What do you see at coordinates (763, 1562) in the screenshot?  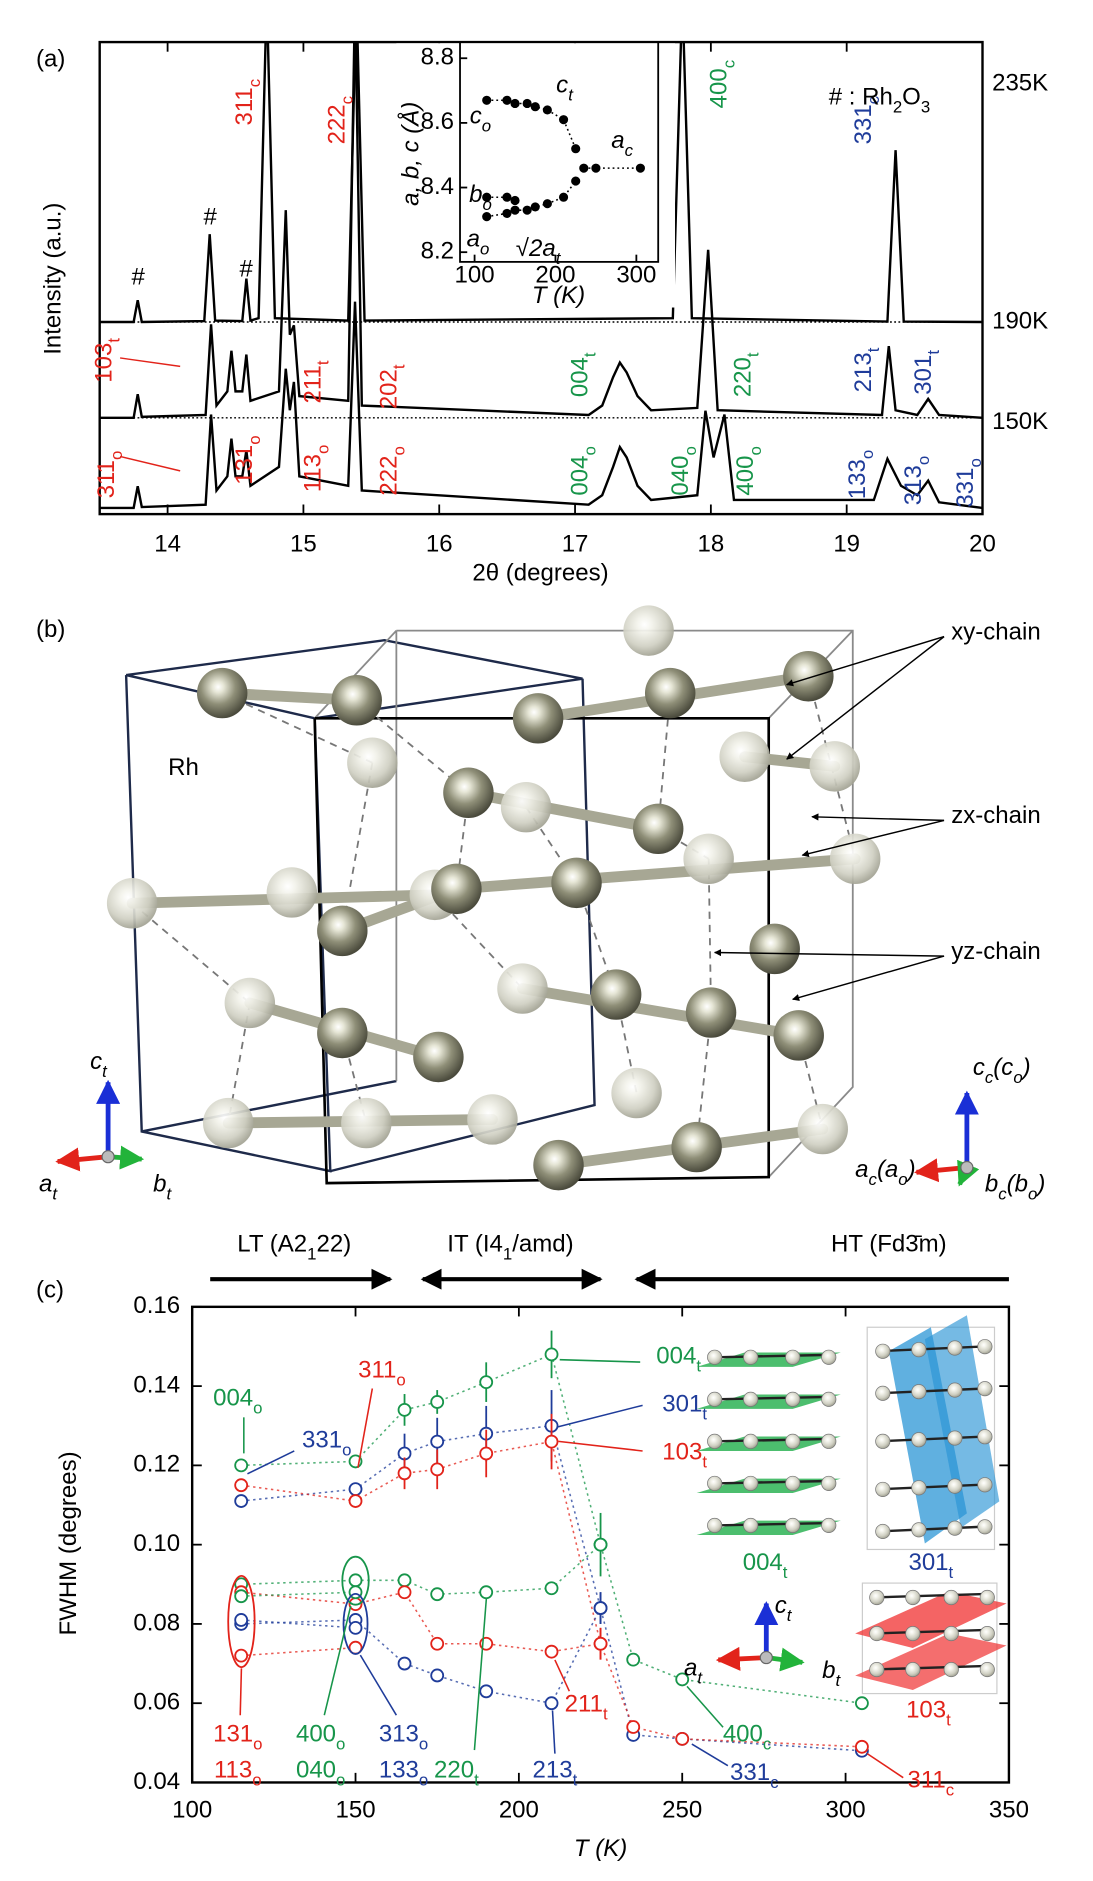 I see `text-part: 004` at bounding box center [763, 1562].